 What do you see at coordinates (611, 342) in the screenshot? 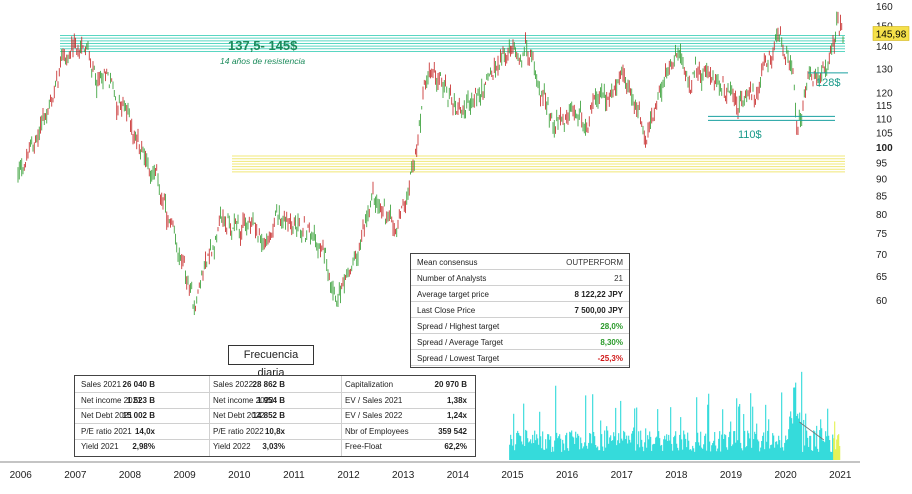
I see `consensus-value: 8,30%` at bounding box center [611, 342].